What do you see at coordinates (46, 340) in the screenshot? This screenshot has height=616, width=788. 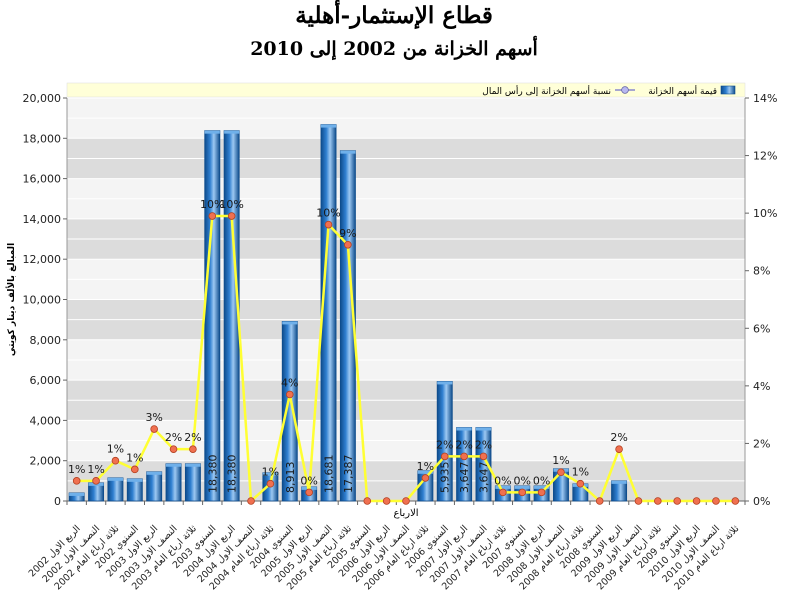 I see `y-tick-label: 8,000` at bounding box center [46, 340].